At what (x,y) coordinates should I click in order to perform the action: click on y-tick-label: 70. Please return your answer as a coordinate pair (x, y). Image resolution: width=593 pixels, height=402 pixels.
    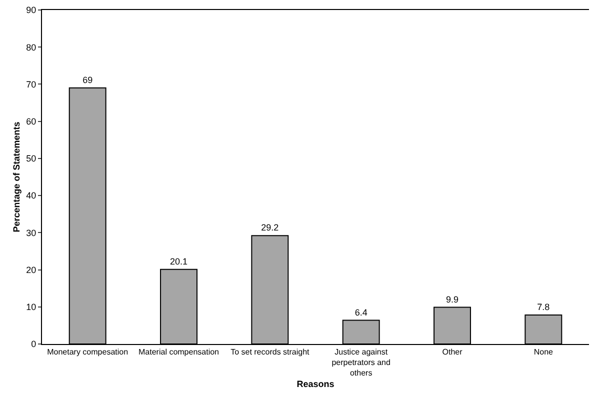
    Looking at the image, I should click on (31, 84).